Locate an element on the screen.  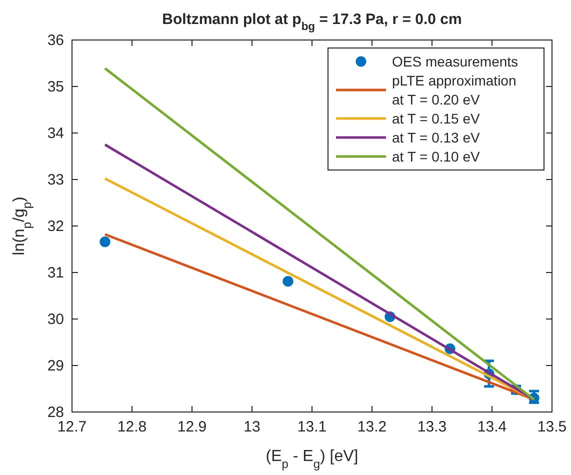
y-tick-label: 30 is located at coordinates (55, 319).